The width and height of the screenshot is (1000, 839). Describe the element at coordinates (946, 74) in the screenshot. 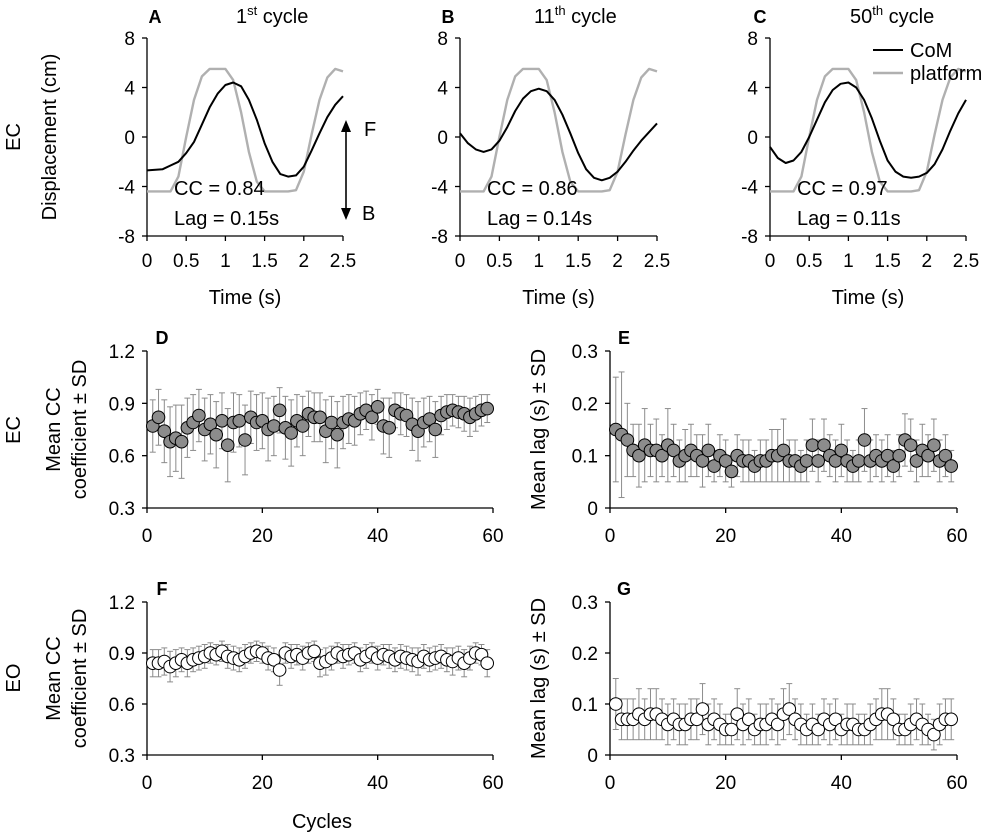

I see `legend-platform-label: platform` at that location.